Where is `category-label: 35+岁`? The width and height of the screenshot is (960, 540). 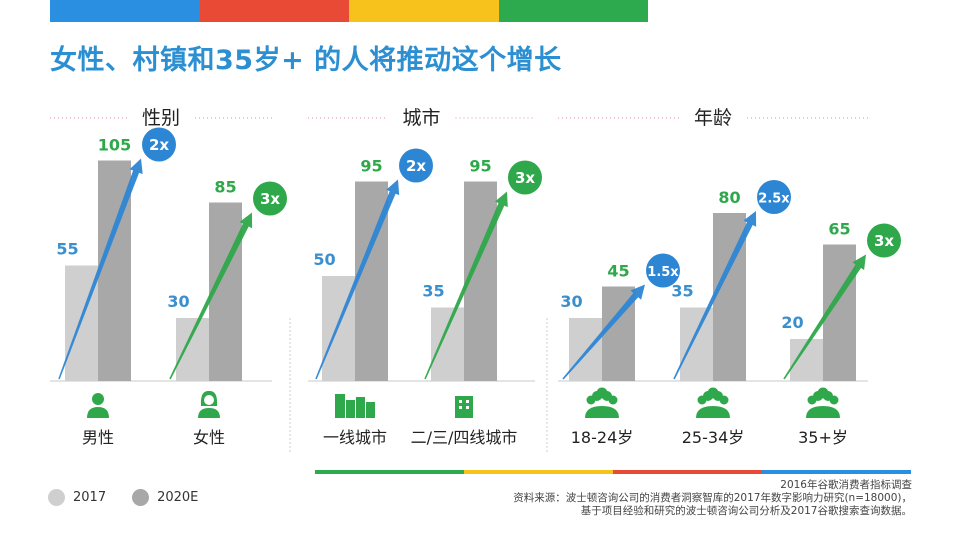 category-label: 35+岁 is located at coordinates (823, 437).